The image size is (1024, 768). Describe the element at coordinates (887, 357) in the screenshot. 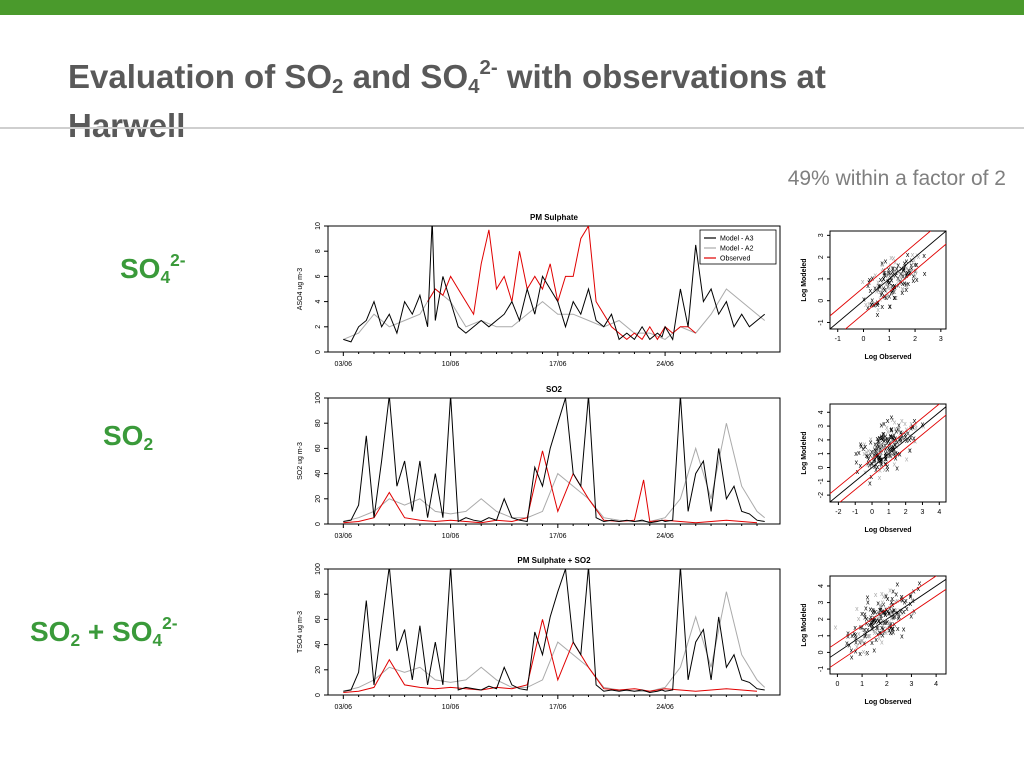

I see `x-axis-label: Log Observed` at that location.